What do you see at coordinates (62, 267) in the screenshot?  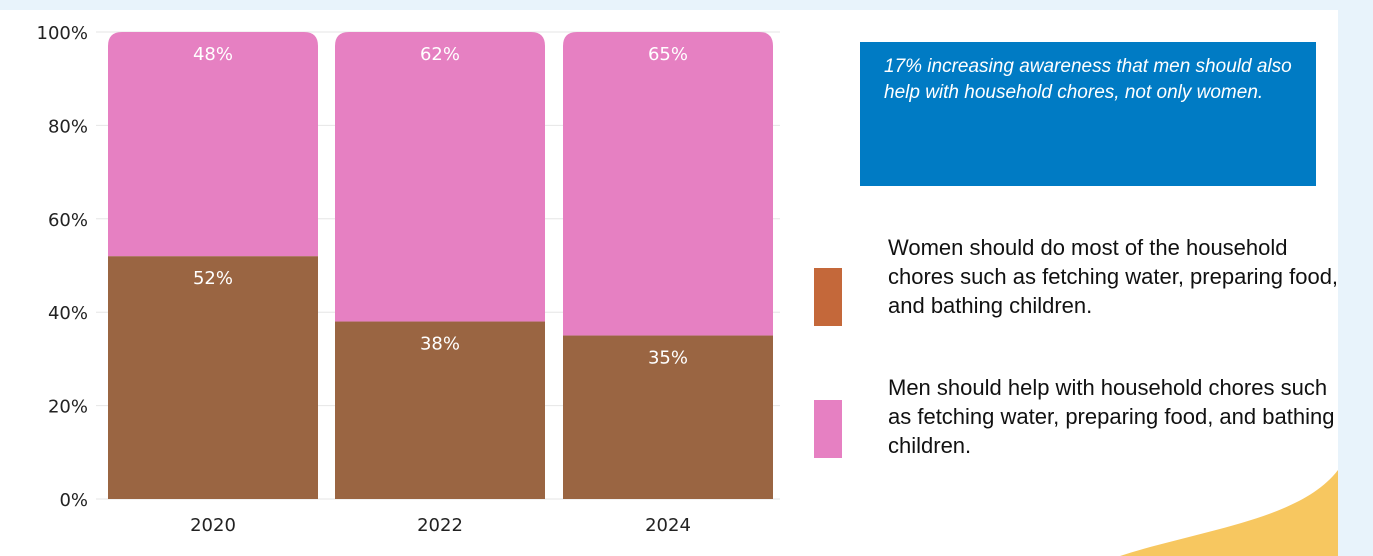 I see `y-axis-ticks: 0% 20% 40% 60% 80% 100%` at bounding box center [62, 267].